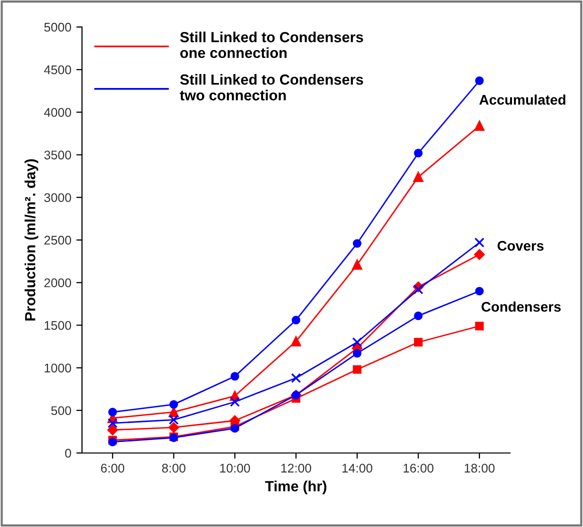 This screenshot has height=527, width=583. What do you see at coordinates (479, 468) in the screenshot?
I see `x-tick-label: 18:00` at bounding box center [479, 468].